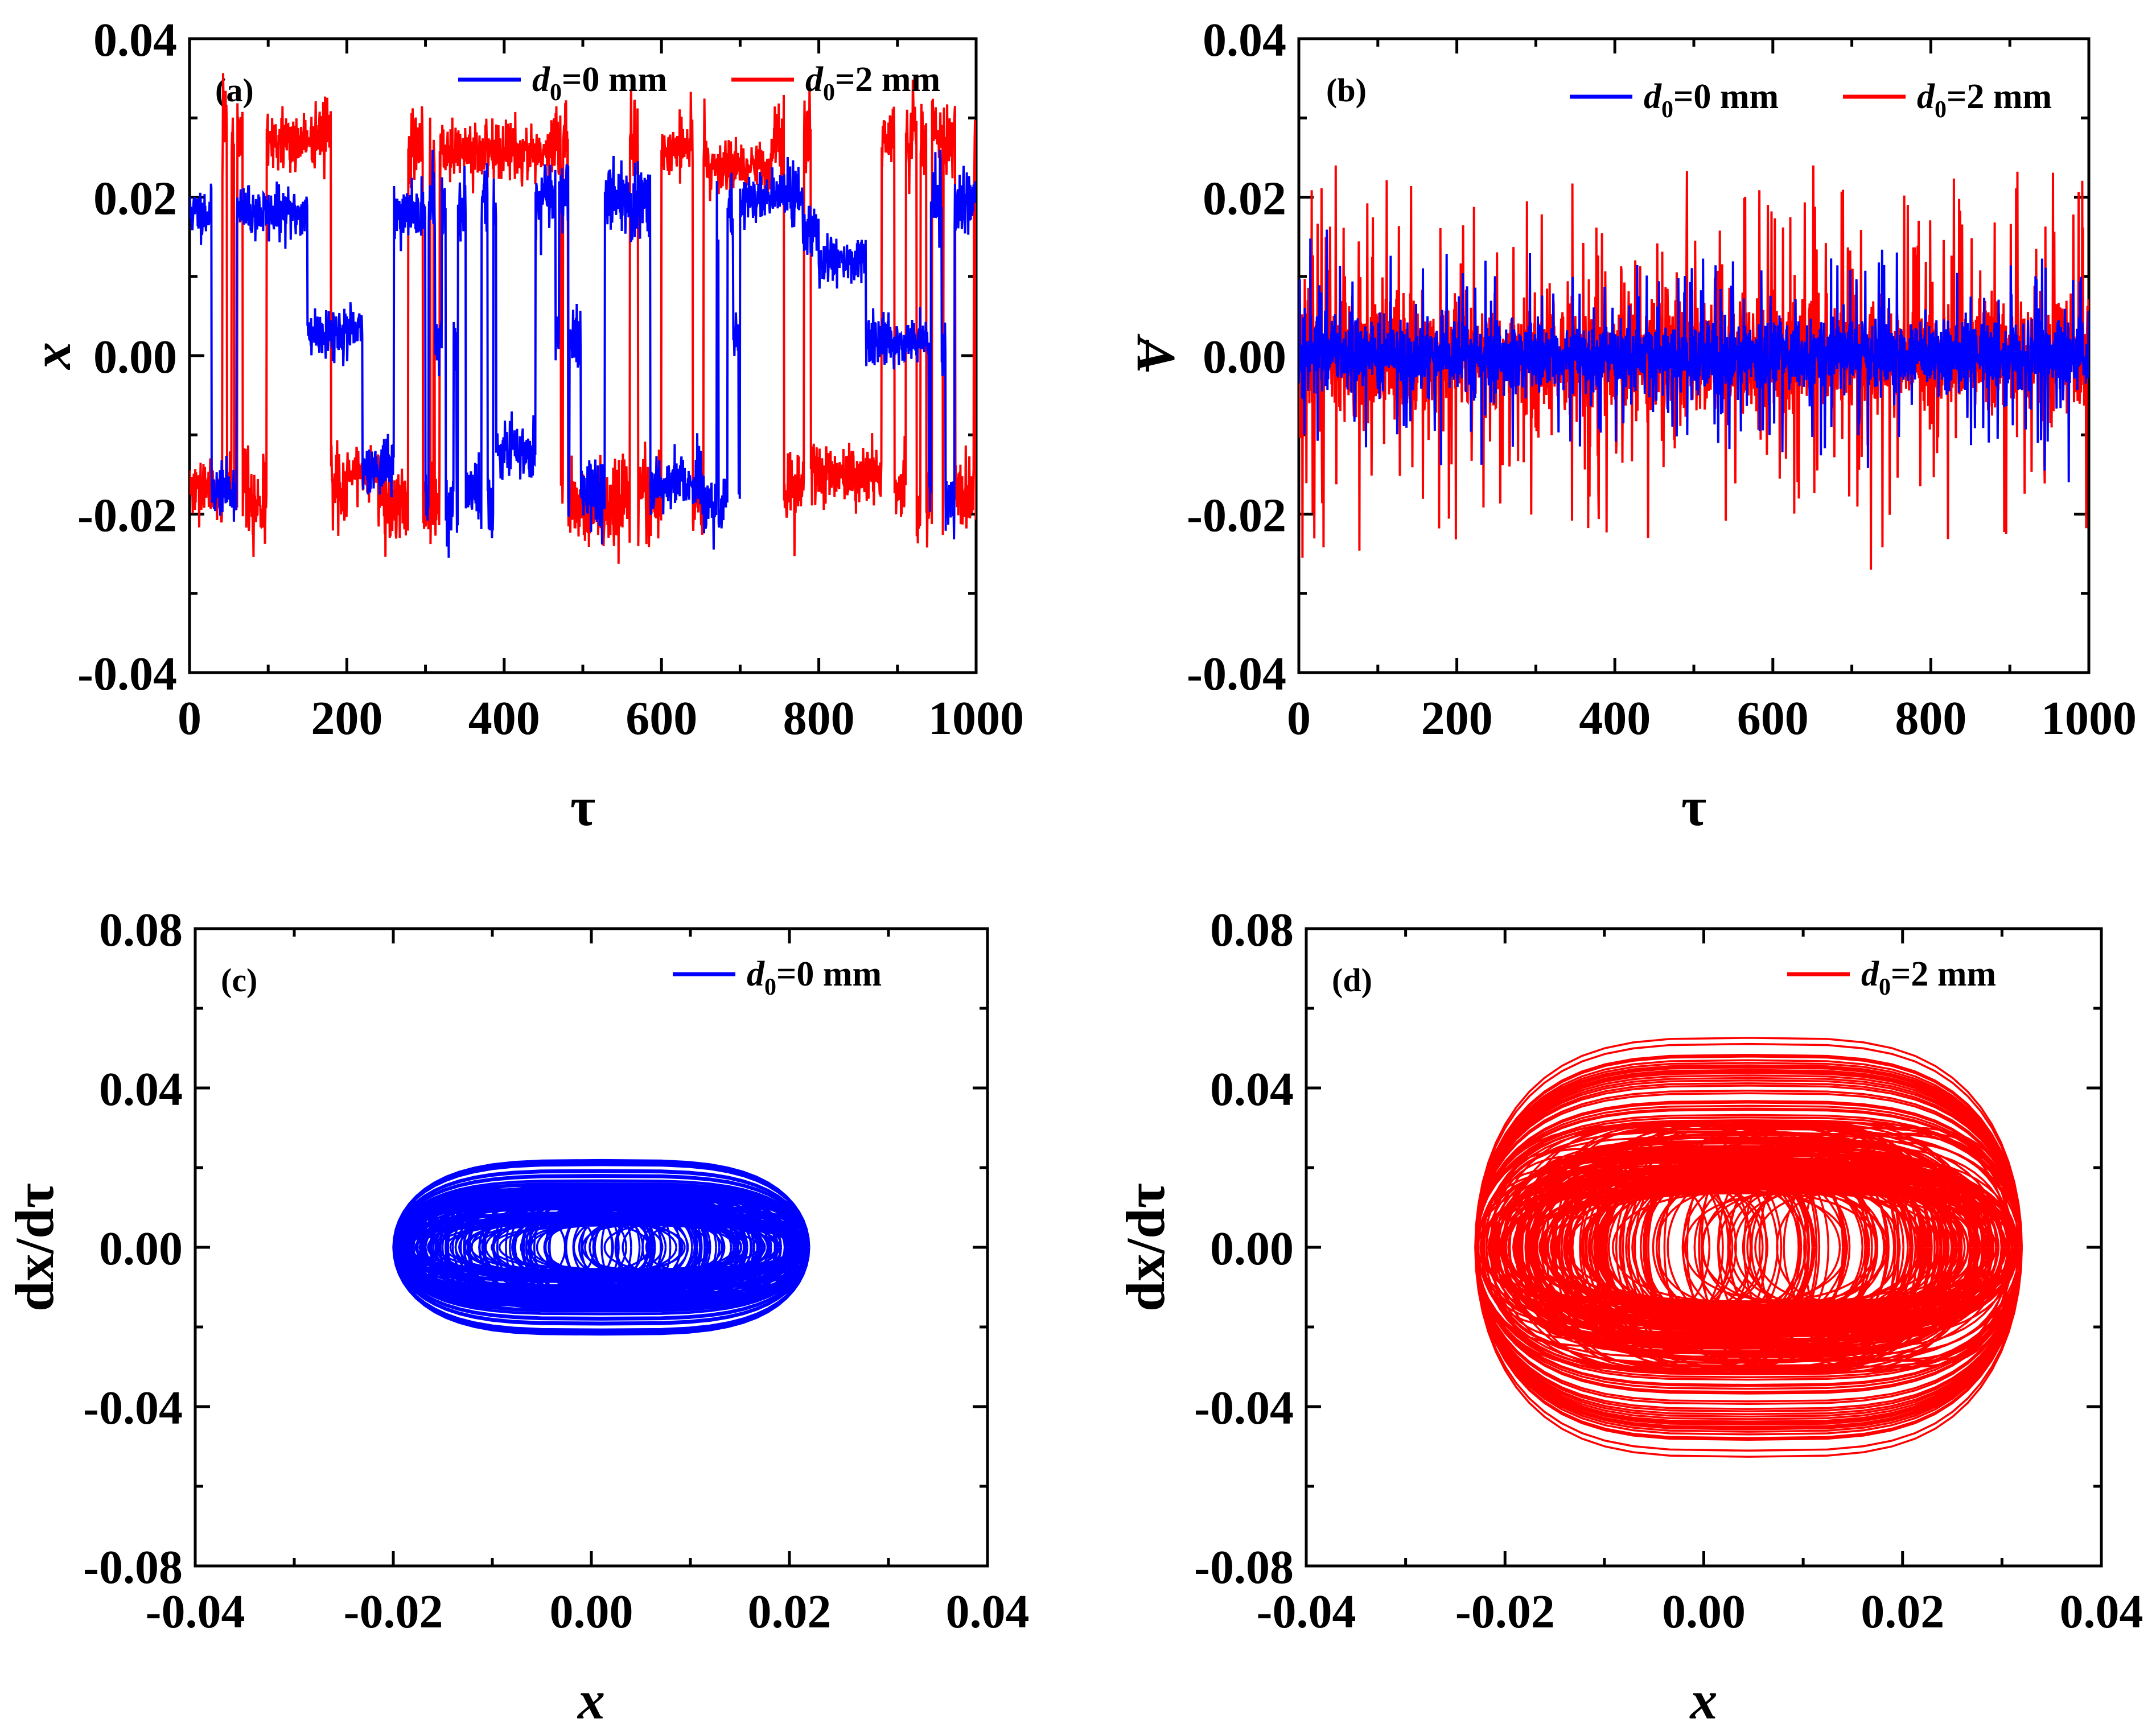 This screenshot has height=1723, width=2156. Describe the element at coordinates (1155, 353) in the screenshot. I see `y-axis-title: V` at that location.